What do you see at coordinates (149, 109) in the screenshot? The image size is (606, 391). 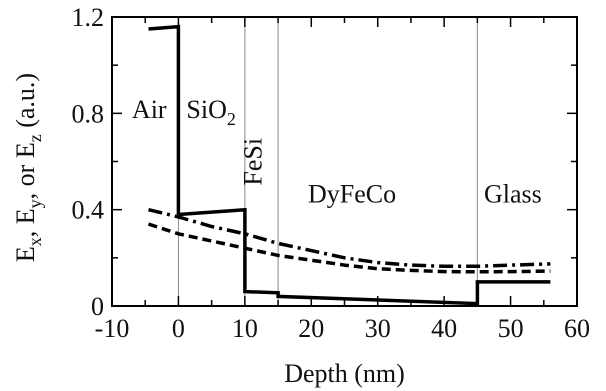 I see `region-label: Air` at bounding box center [149, 109].